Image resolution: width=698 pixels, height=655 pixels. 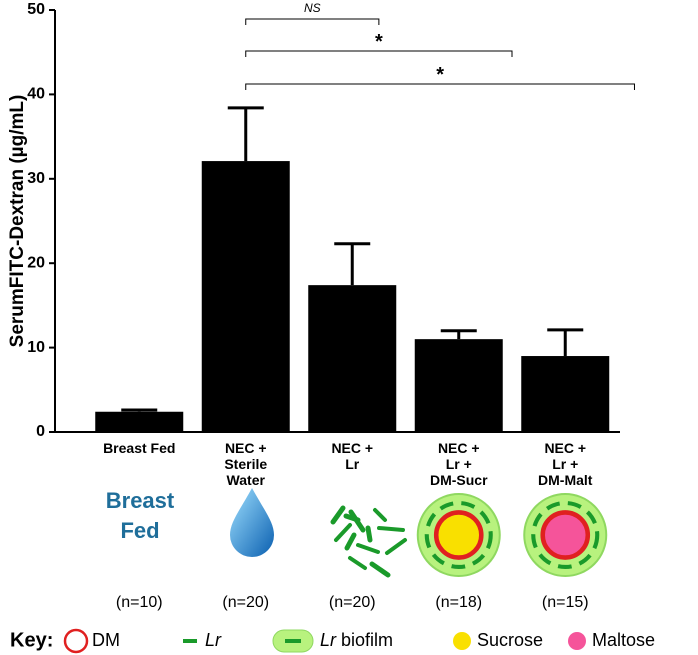 I want to click on key-label-text: Sucrose, so click(x=510, y=640).